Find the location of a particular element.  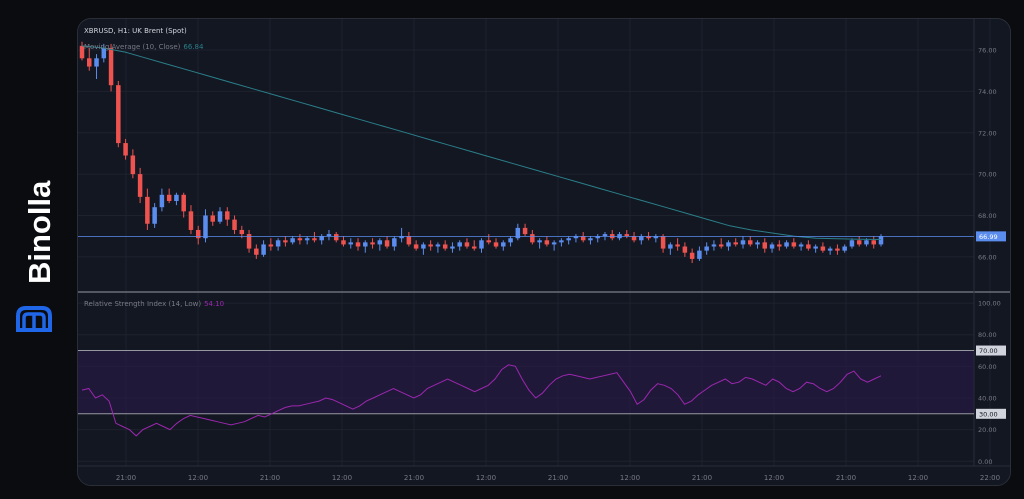

rsi-tick-label: 80.00 is located at coordinates (987, 335).